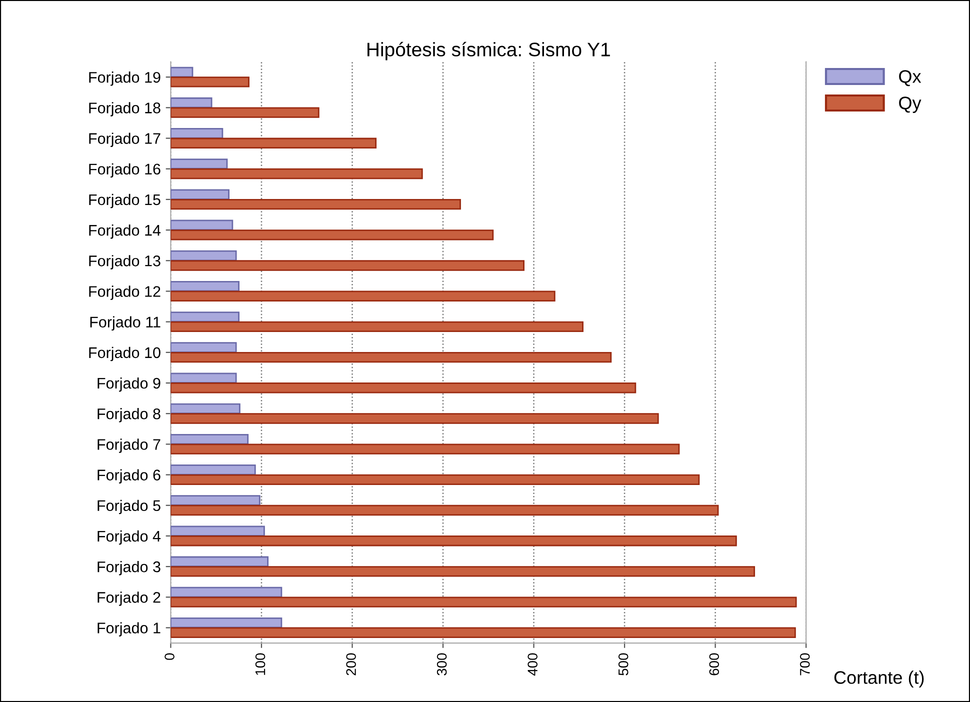  I want to click on y-tick-label: Forjado 15, so click(124, 201).